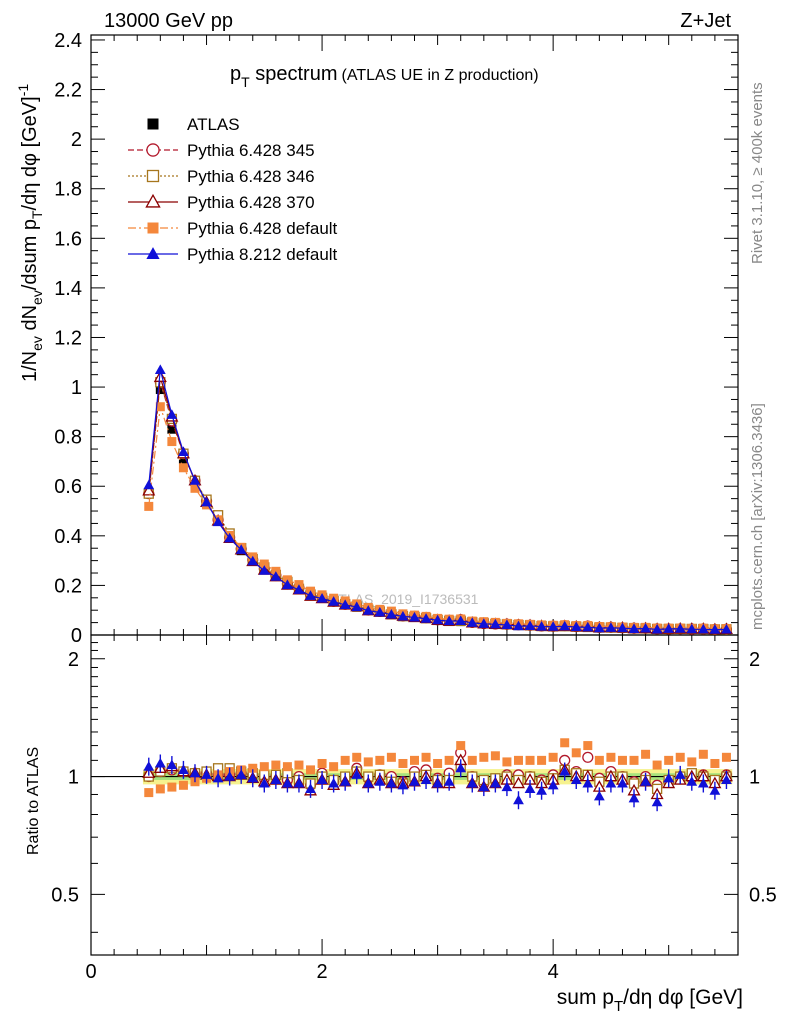 This screenshot has height=1024, width=786. Describe the element at coordinates (168, 21) in the screenshot. I see `header-left: 13000 GeV pp` at that location.